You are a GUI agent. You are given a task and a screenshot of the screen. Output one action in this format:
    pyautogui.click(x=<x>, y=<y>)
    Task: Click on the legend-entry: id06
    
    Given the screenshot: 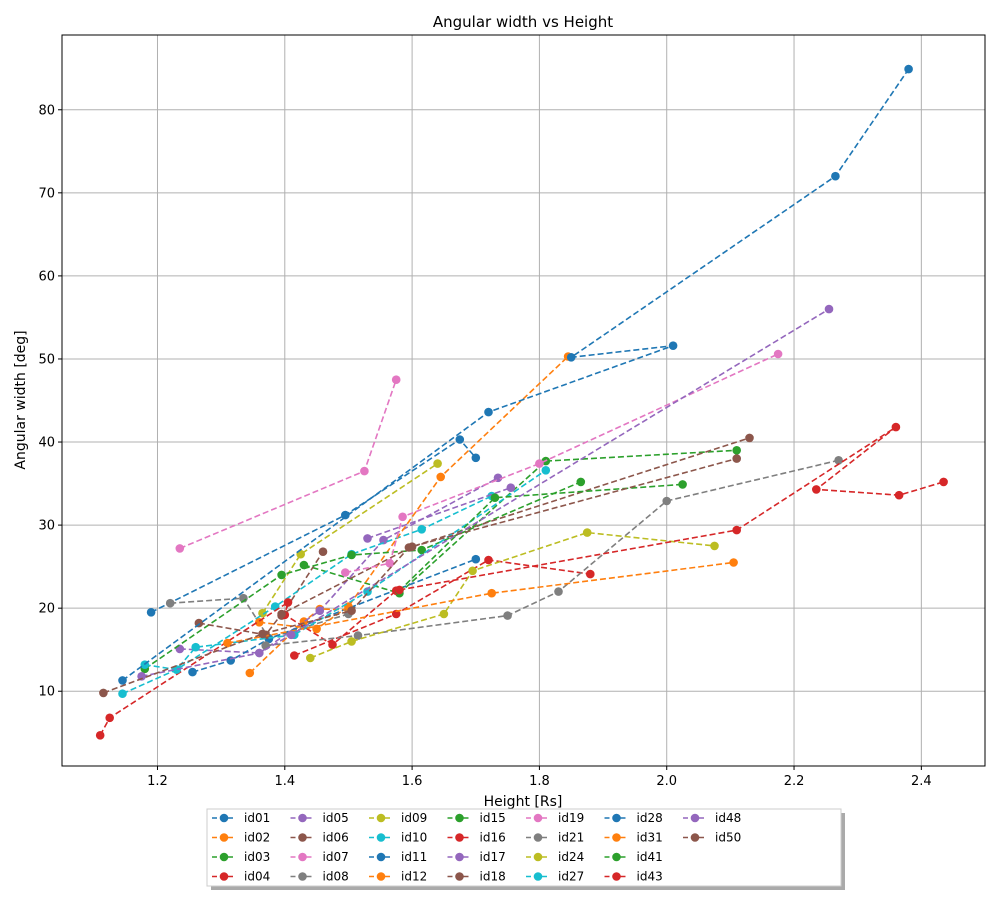 What is the action you would take?
    pyautogui.click(x=319, y=838)
    